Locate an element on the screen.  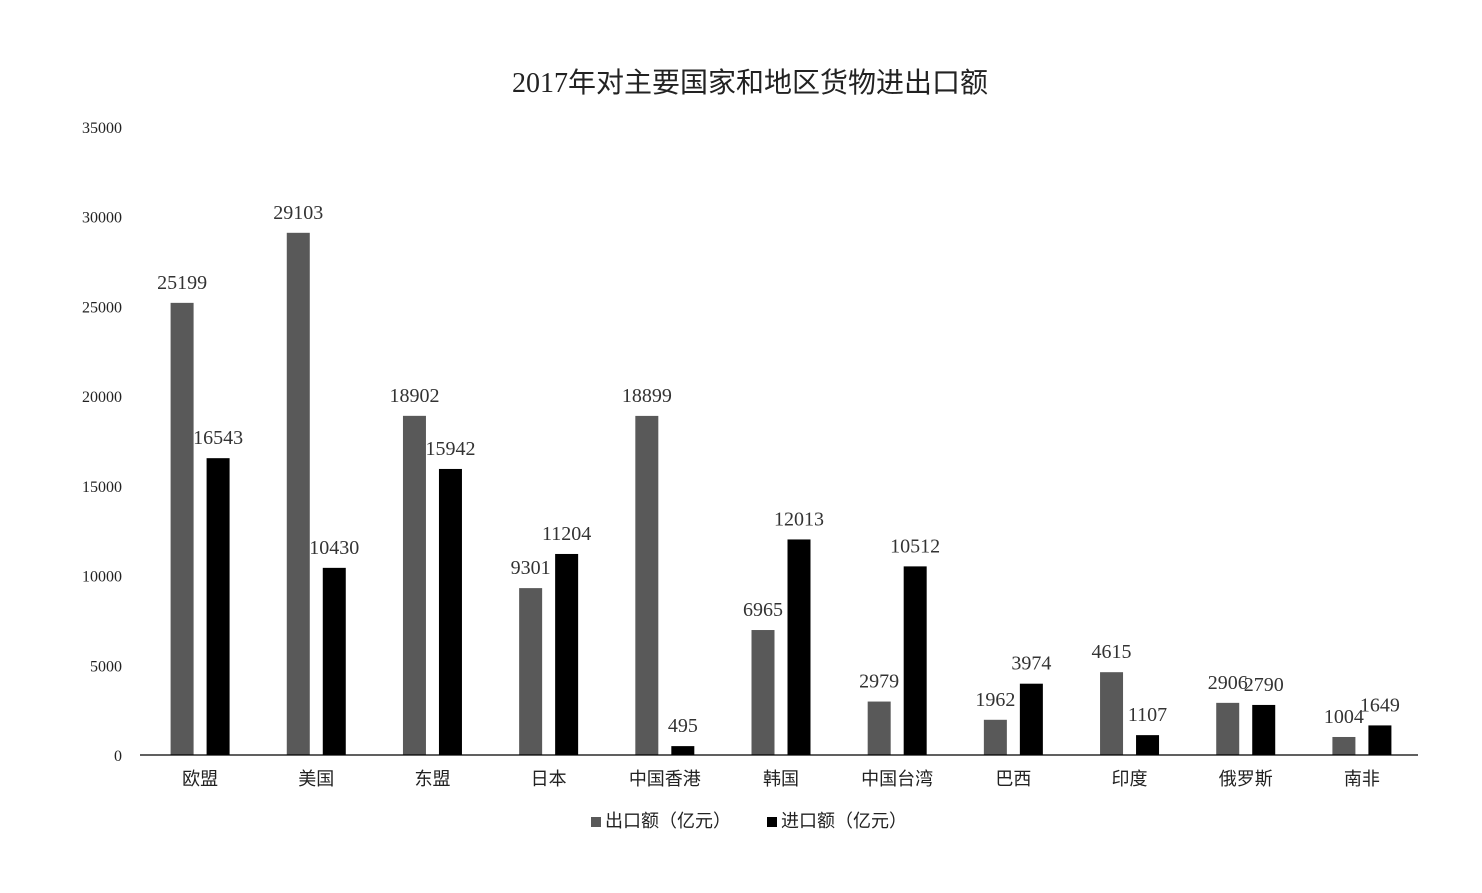
data-label-import: 10430 is located at coordinates (334, 548).